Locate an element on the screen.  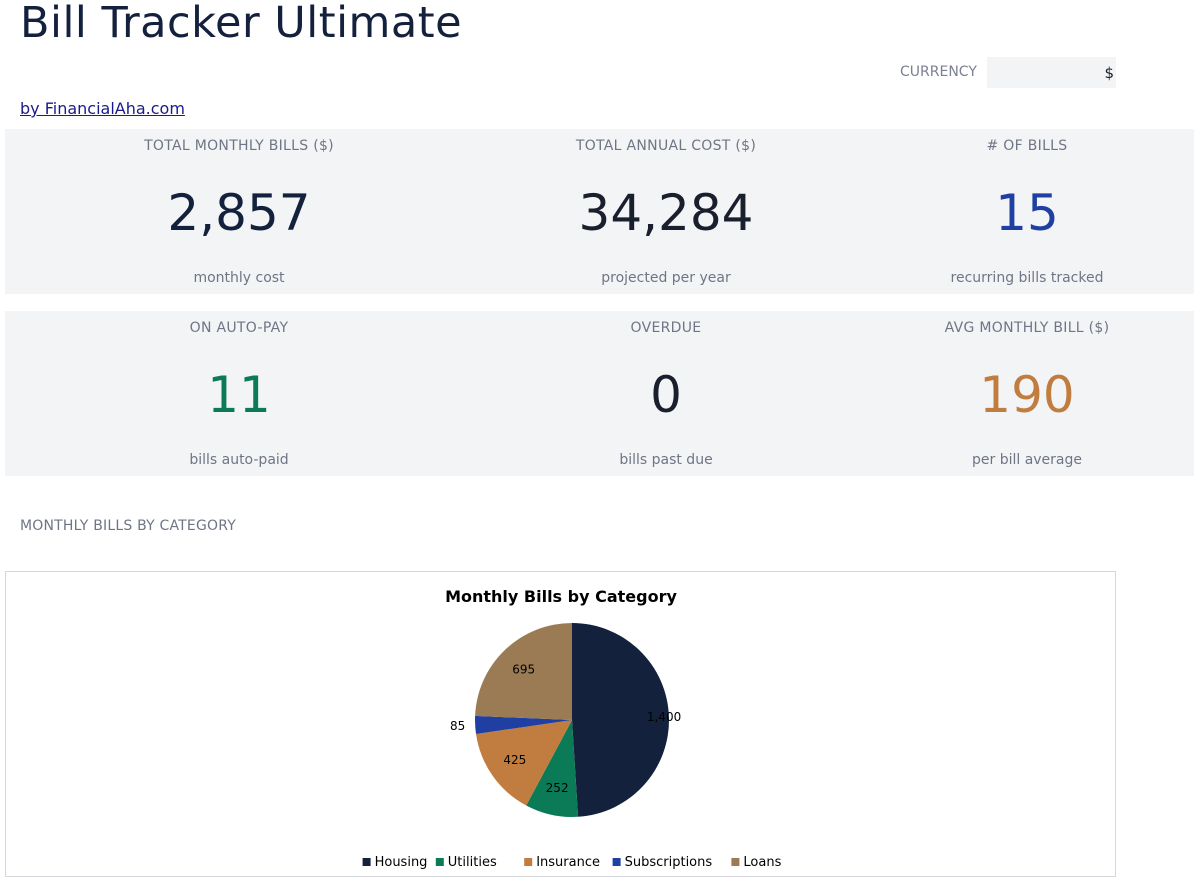
kpi-subtext: per bill average is located at coordinates (1027, 460).